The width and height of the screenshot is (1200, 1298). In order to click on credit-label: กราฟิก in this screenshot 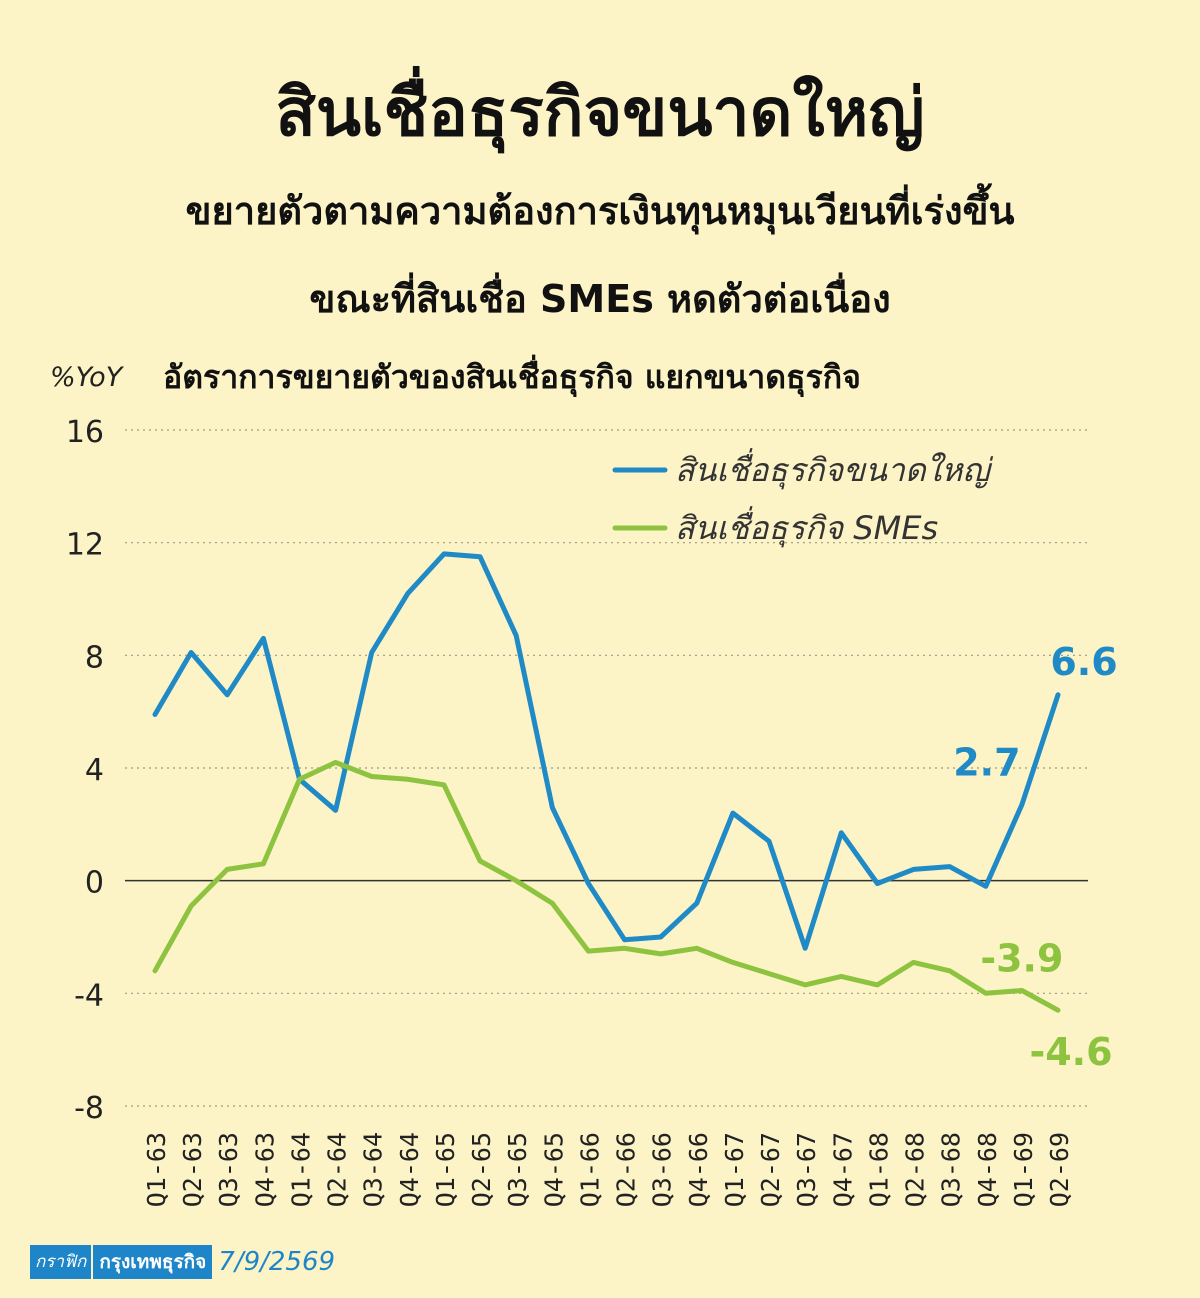, I will do `click(61, 1262)`.